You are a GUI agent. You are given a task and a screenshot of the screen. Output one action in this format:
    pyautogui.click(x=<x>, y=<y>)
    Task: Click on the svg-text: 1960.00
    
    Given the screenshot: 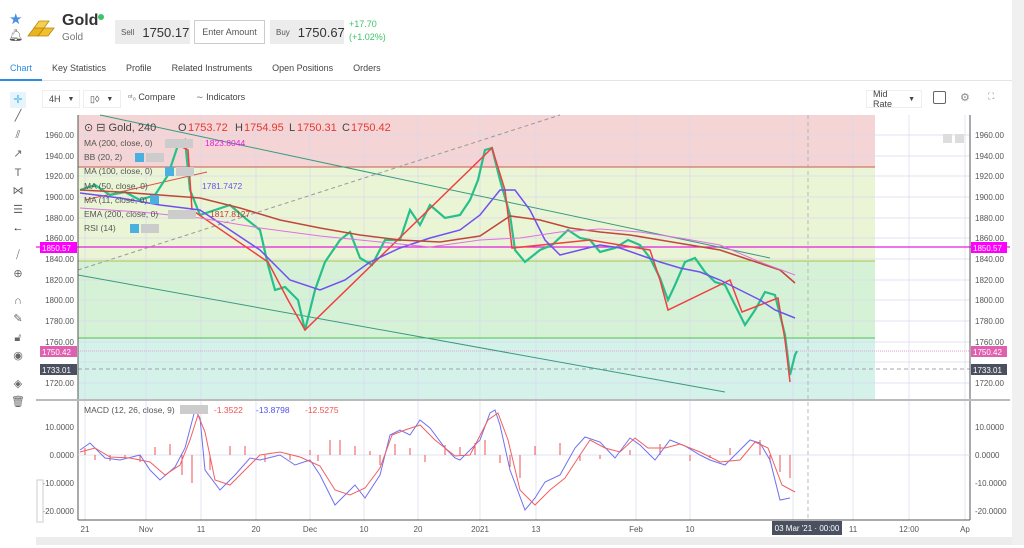 What is the action you would take?
    pyautogui.click(x=59, y=135)
    